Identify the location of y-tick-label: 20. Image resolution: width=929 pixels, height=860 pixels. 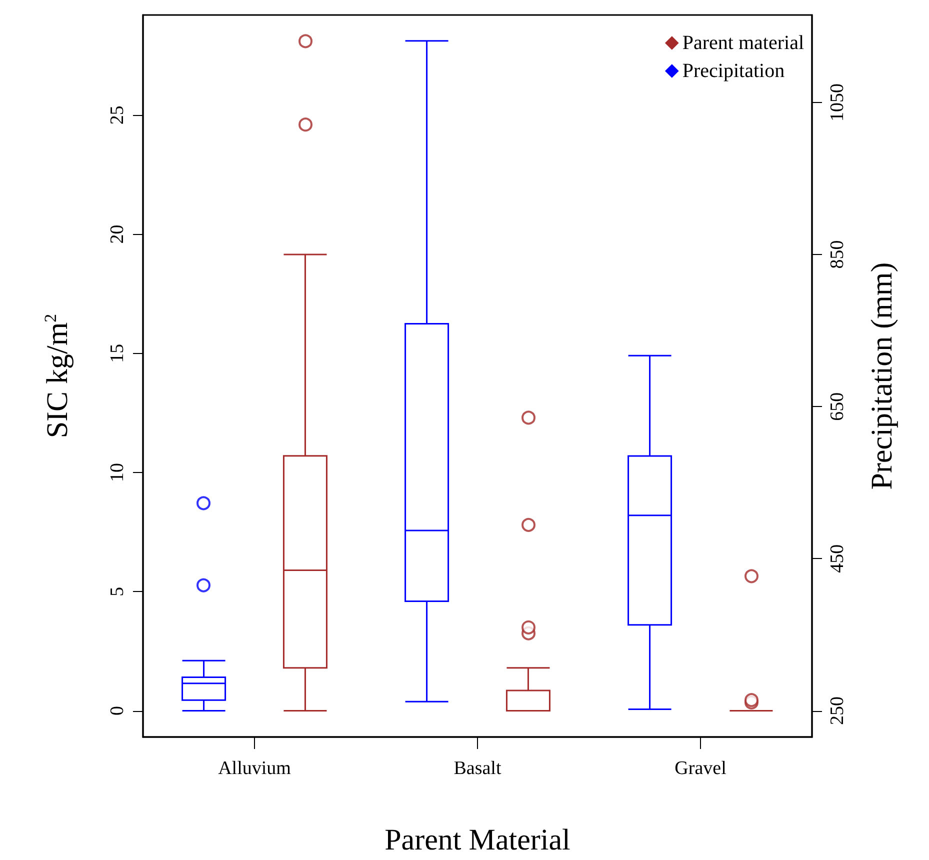
(117, 234).